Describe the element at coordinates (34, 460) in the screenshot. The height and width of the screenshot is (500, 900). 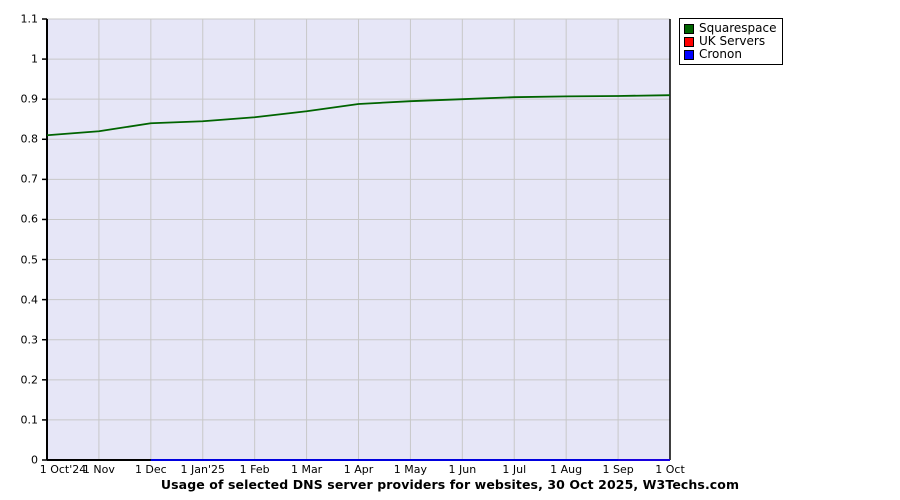
I see `y-axis-tick-label: 0` at that location.